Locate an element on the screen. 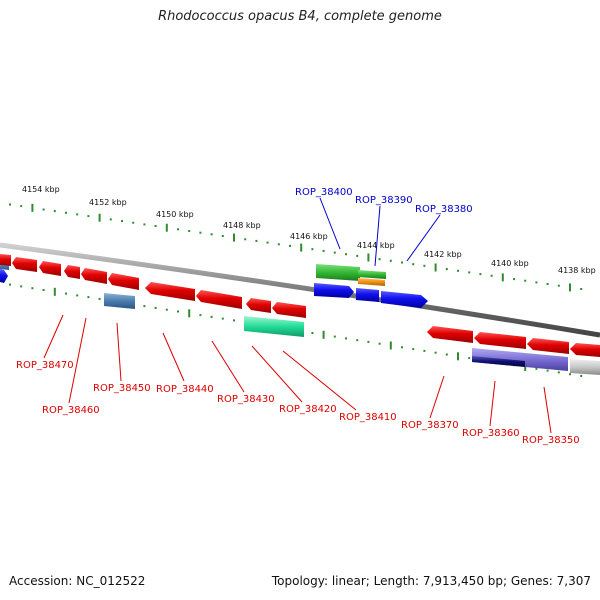  leader-lines-top is located at coordinates (380, 232).